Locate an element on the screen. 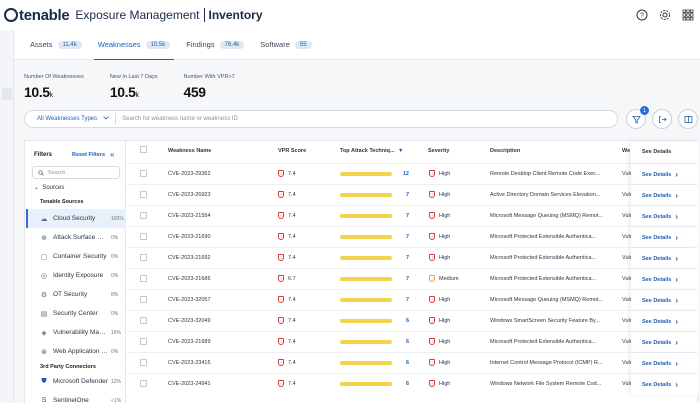 The image size is (700, 410). rail-selected-marker is located at coordinates (7, 94).